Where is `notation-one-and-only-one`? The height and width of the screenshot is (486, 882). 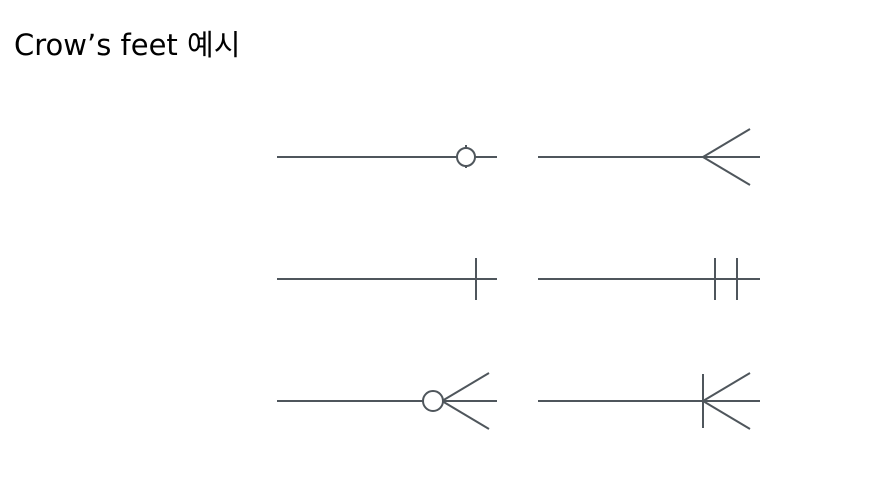 notation-one-and-only-one is located at coordinates (649, 279).